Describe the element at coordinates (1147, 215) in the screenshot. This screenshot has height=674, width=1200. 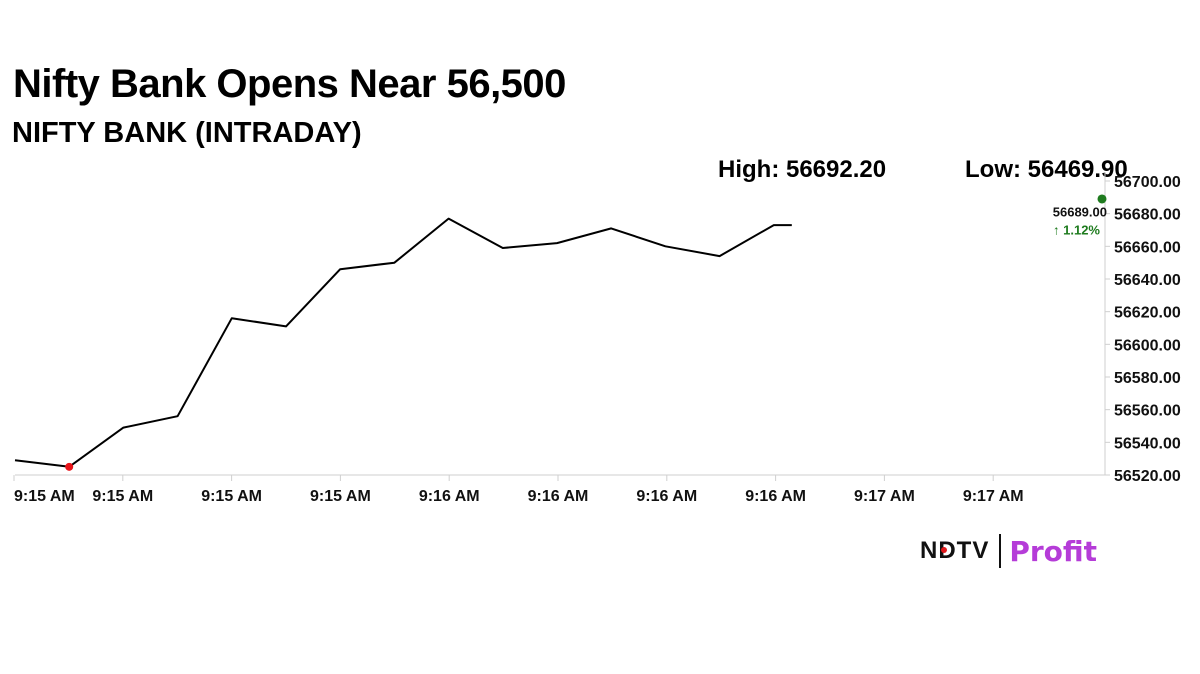
I see `y-tick-label: 56680.00` at that location.